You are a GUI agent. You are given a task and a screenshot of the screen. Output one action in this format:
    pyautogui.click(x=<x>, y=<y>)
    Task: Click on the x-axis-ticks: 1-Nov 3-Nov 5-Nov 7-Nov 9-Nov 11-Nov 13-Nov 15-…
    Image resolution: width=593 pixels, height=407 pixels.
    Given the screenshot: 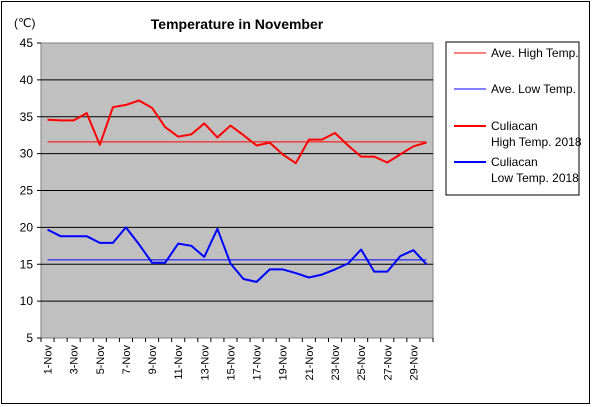 What is the action you would take?
    pyautogui.click(x=237, y=359)
    